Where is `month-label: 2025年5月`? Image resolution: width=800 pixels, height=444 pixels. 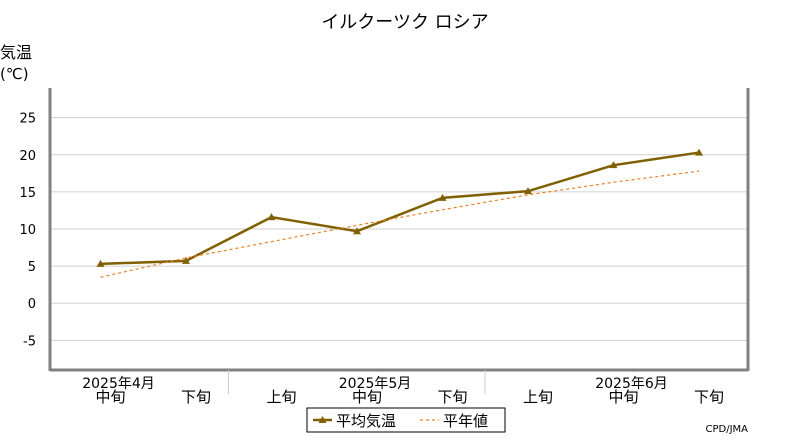
month-label: 2025年5月 is located at coordinates (375, 384).